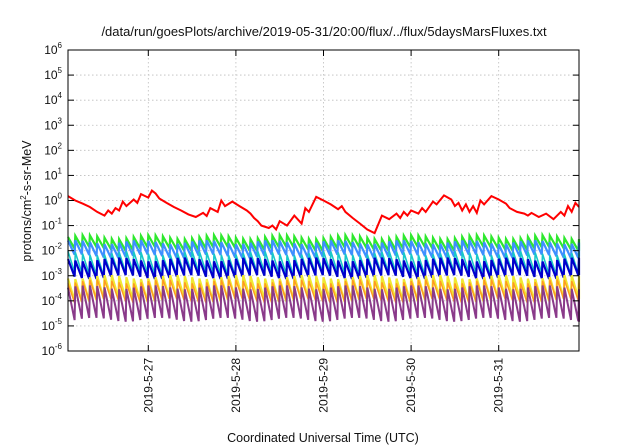 This screenshot has width=640, height=448. Describe the element at coordinates (60, 70) in the screenshot. I see `y-tick-label-exponent: 5` at that location.